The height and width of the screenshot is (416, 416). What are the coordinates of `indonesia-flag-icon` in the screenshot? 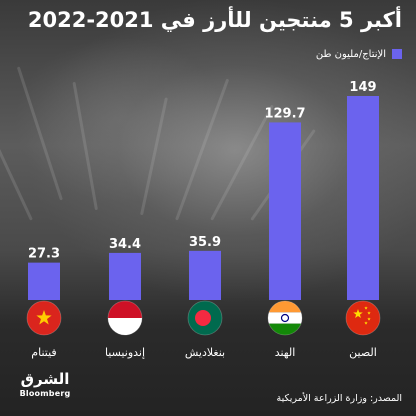 It's located at (125, 318).